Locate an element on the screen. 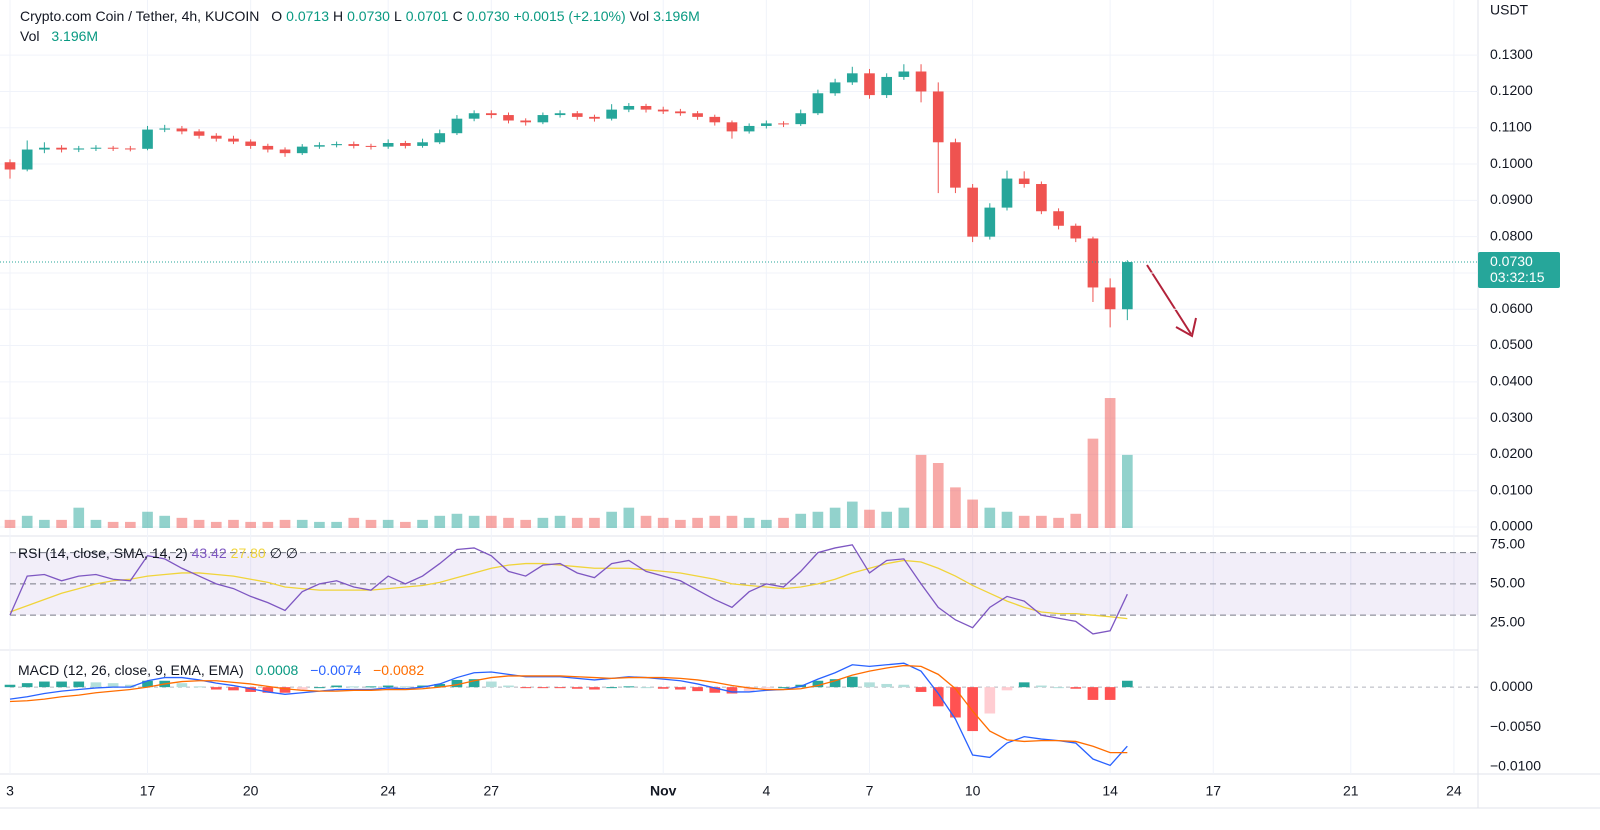 The image size is (1600, 830). ohlc-key: C is located at coordinates (457, 16).